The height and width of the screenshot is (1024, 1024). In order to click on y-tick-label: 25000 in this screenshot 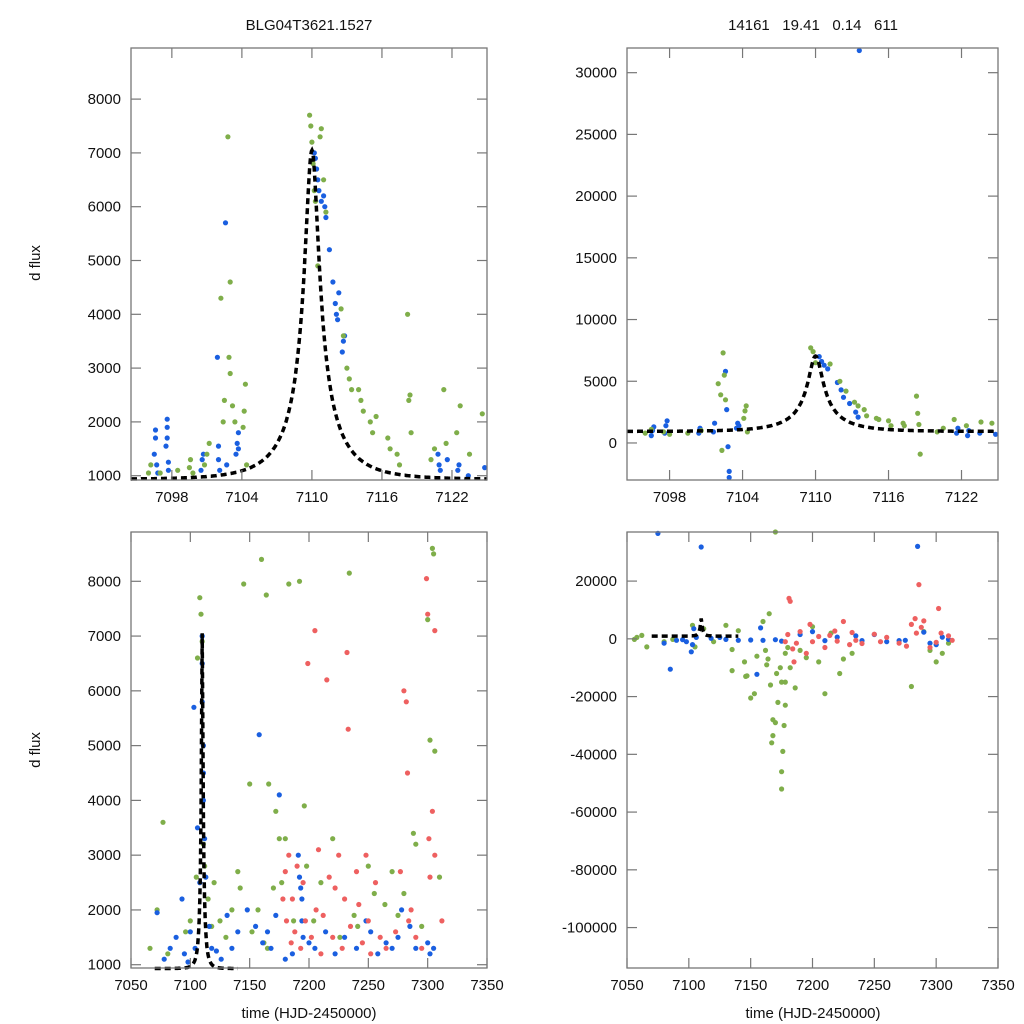, I will do `click(596, 134)`.